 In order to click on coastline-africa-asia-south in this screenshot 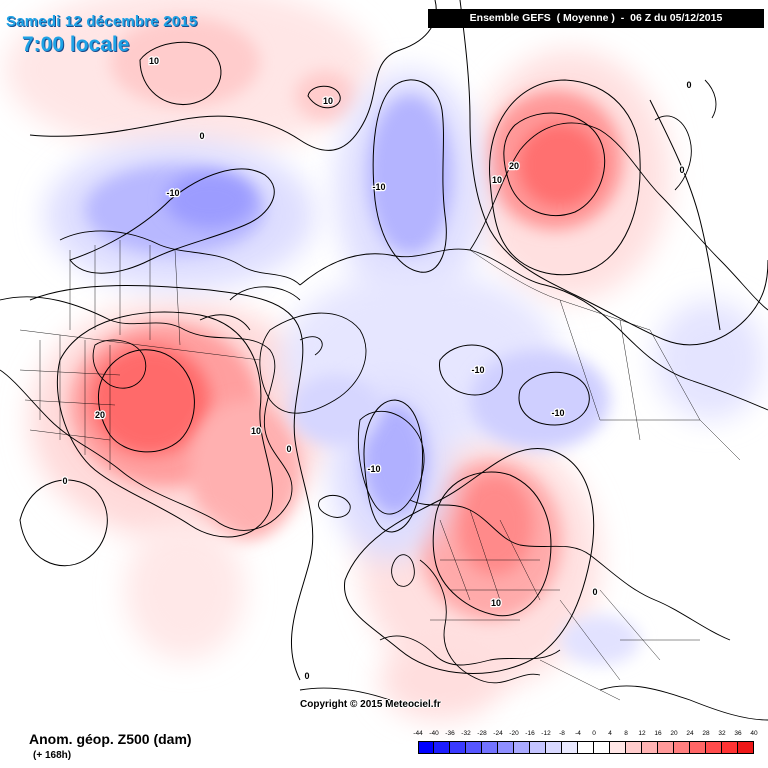, I will do `click(533, 703)`.